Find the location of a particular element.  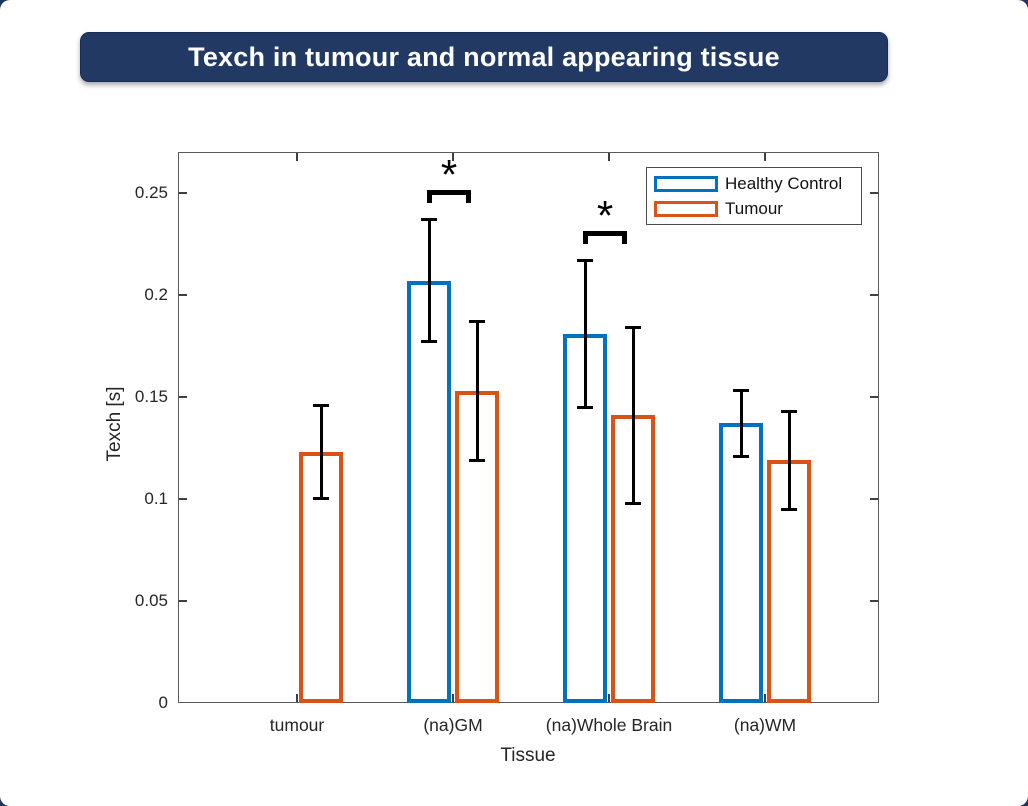

x-tick-label: (na)Whole Brain is located at coordinates (609, 725).